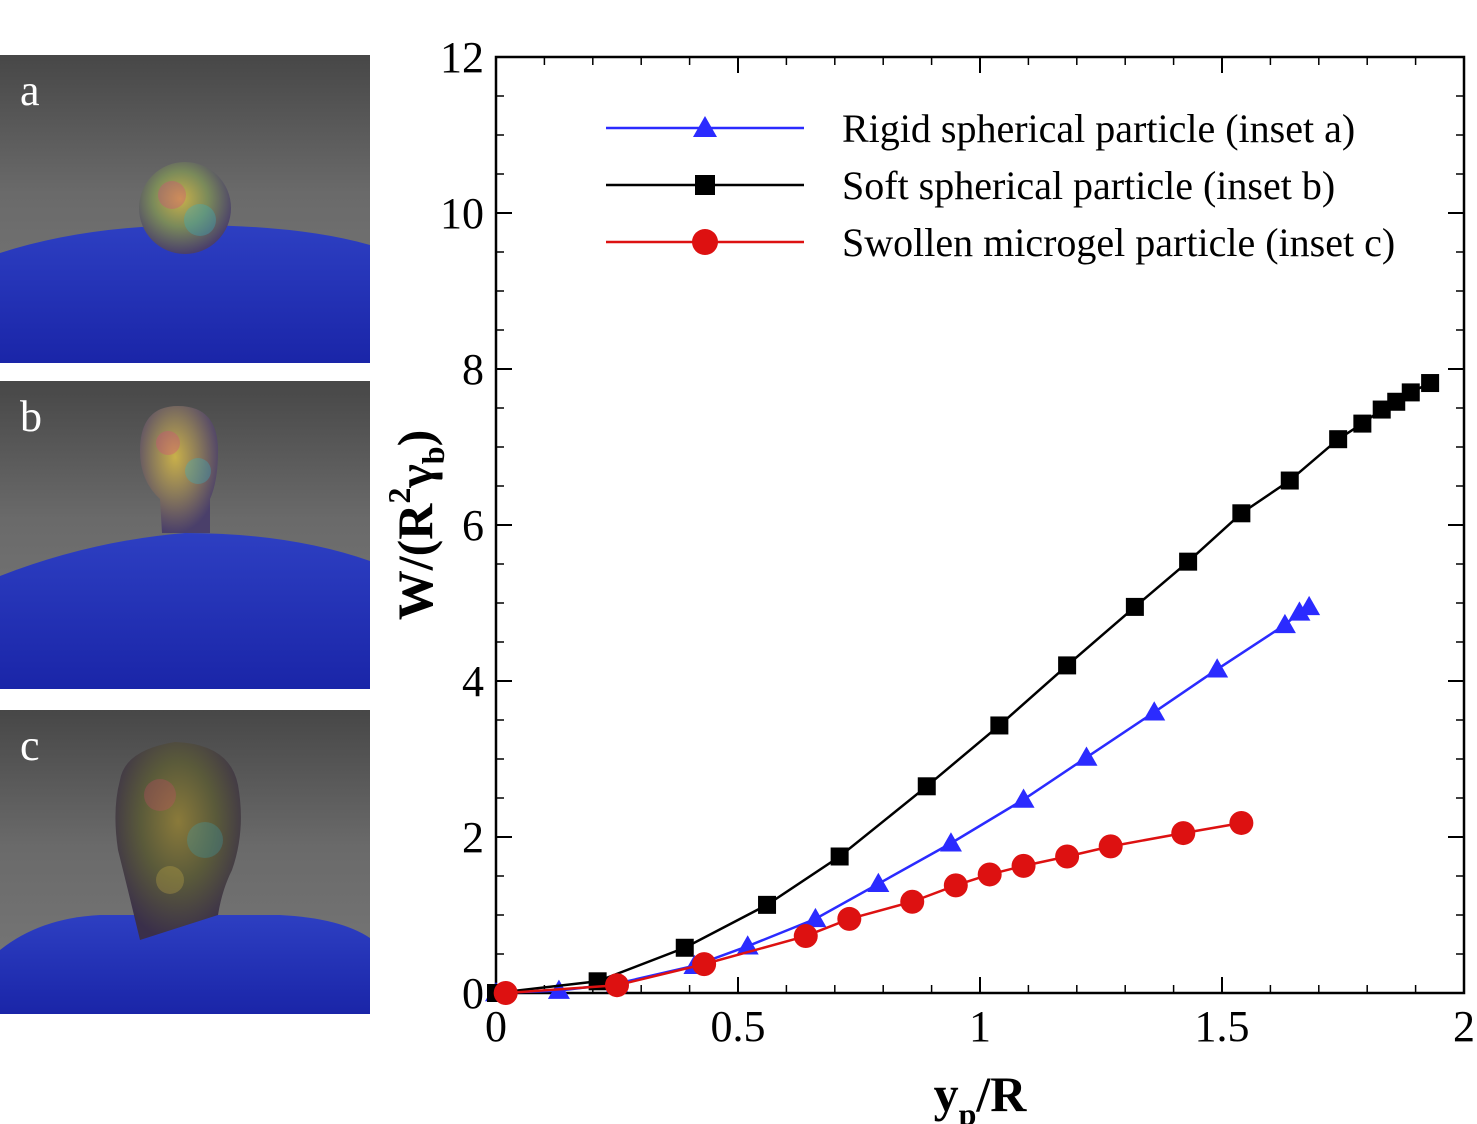  I want to click on y-tick-label: 10, so click(462, 213).